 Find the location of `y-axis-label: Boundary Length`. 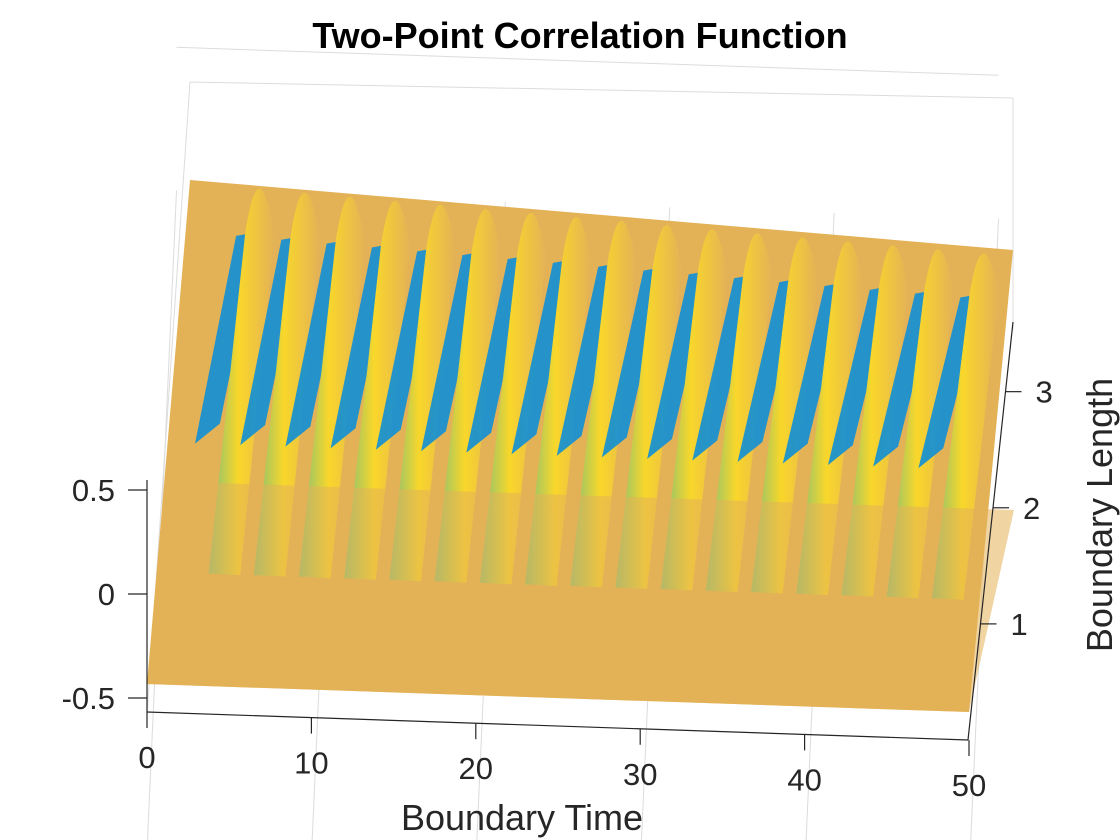

y-axis-label: Boundary Length is located at coordinates (1099, 515).